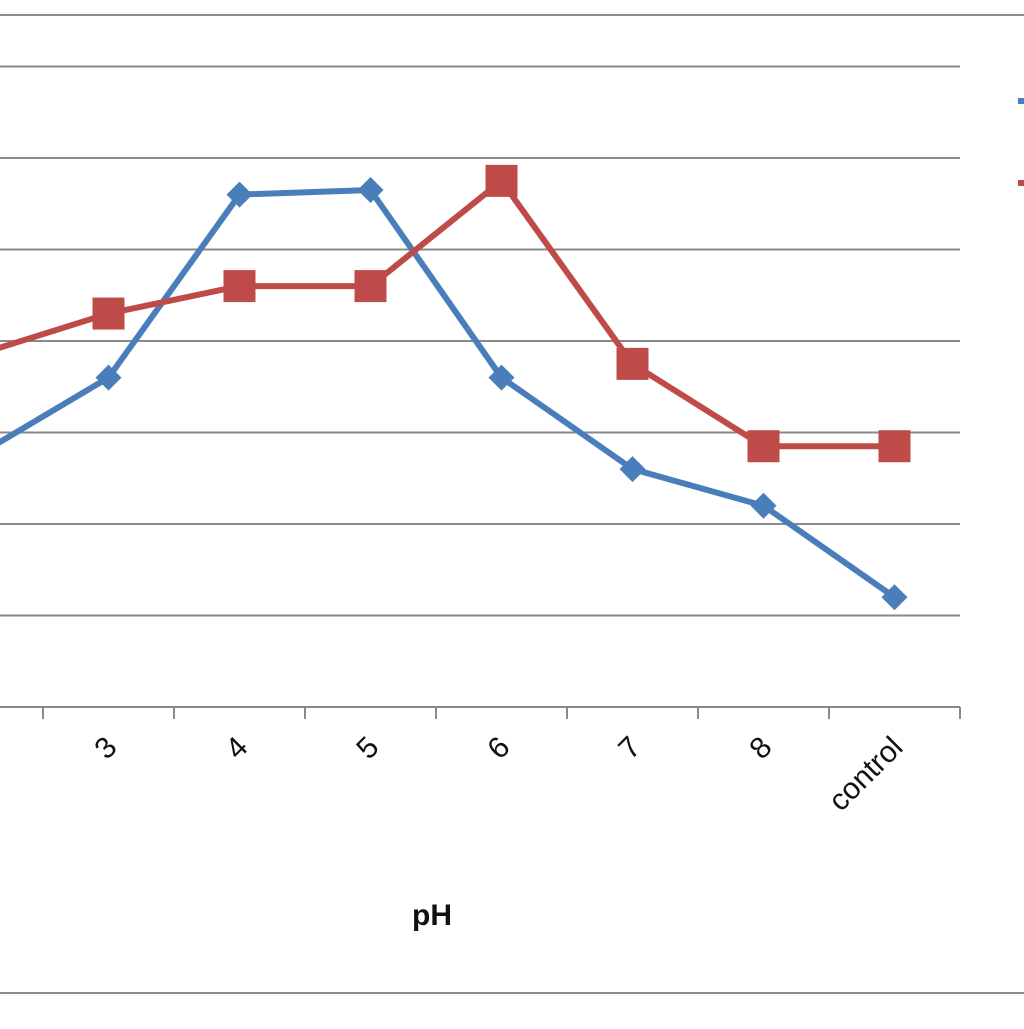 The width and height of the screenshot is (1024, 1029). Describe the element at coordinates (865, 774) in the screenshot. I see `x-tick-label: control` at that location.